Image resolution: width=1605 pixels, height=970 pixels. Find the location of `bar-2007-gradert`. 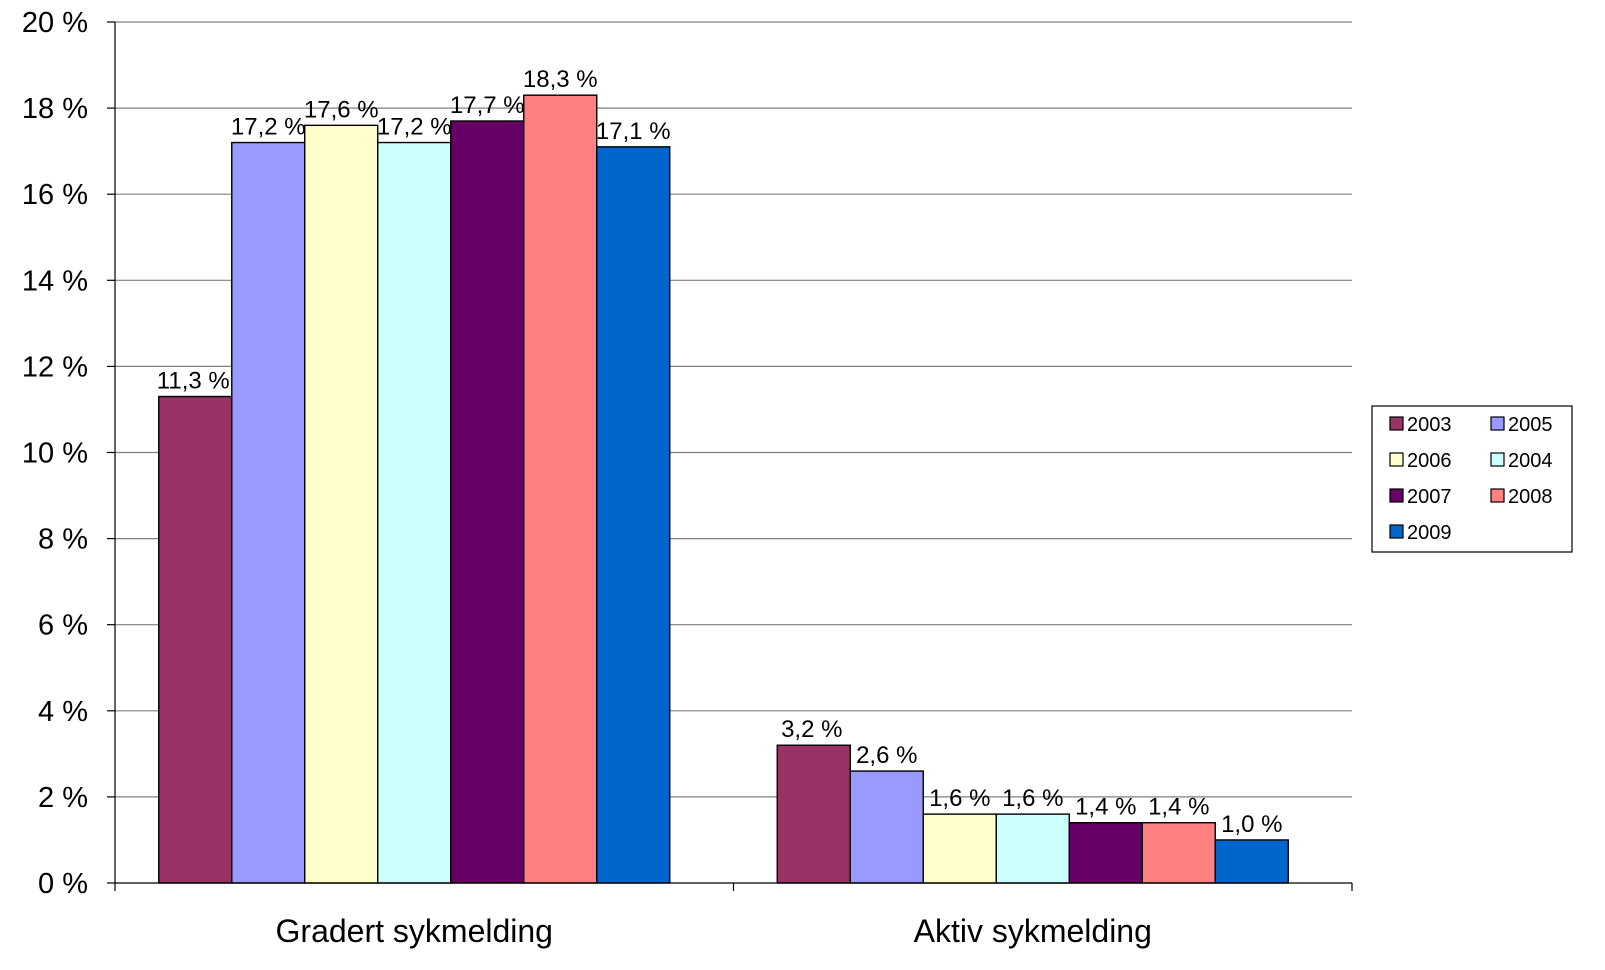

bar-2007-gradert is located at coordinates (487, 502).